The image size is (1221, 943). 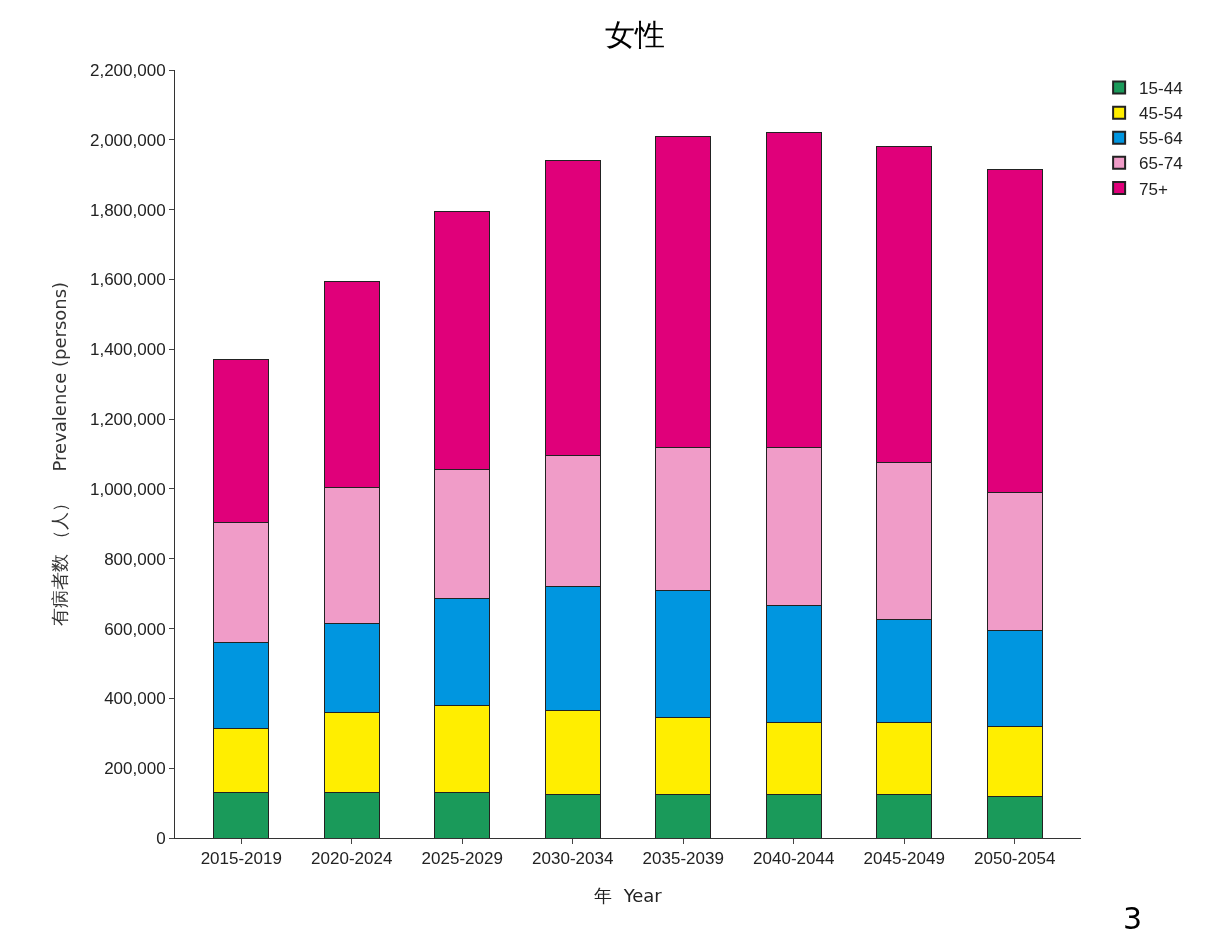 I want to click on x-tick-label: 2030-2034, so click(x=573, y=859).